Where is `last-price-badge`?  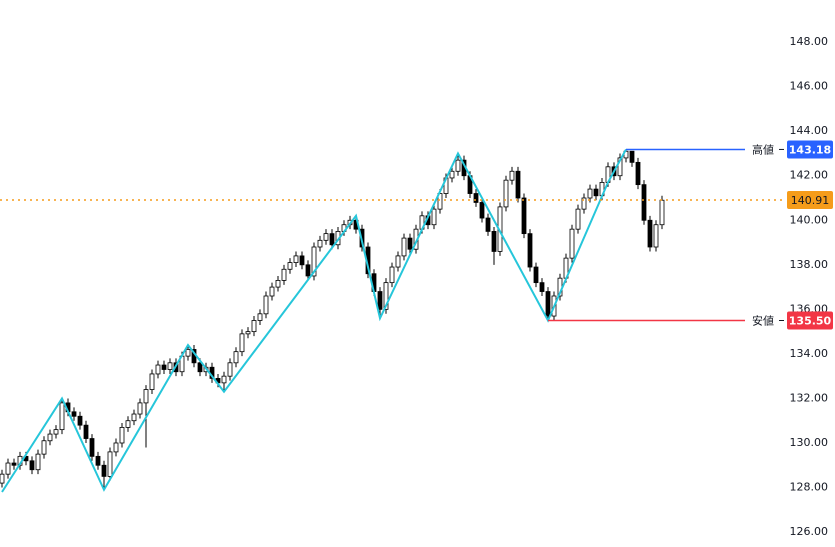 last-price-badge is located at coordinates (810, 200).